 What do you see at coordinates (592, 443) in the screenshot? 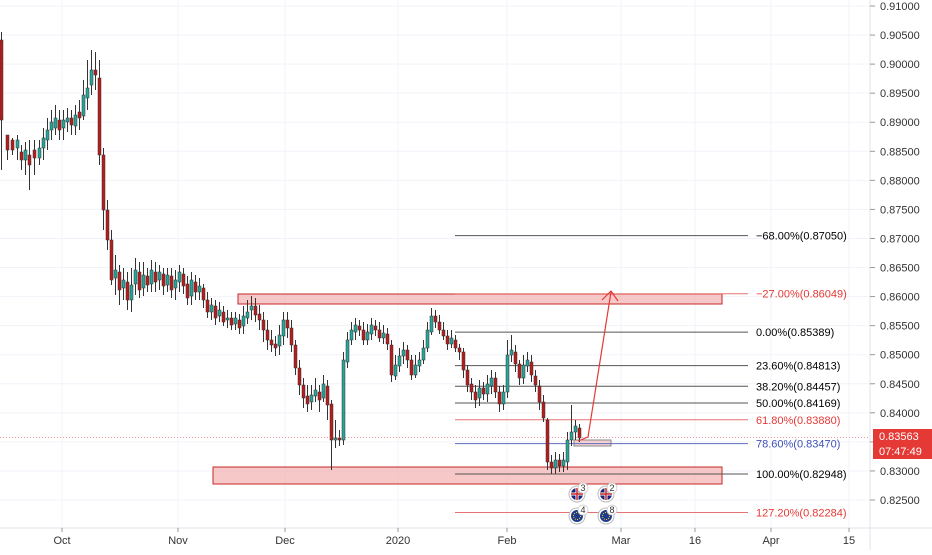
I see `entry-box` at bounding box center [592, 443].